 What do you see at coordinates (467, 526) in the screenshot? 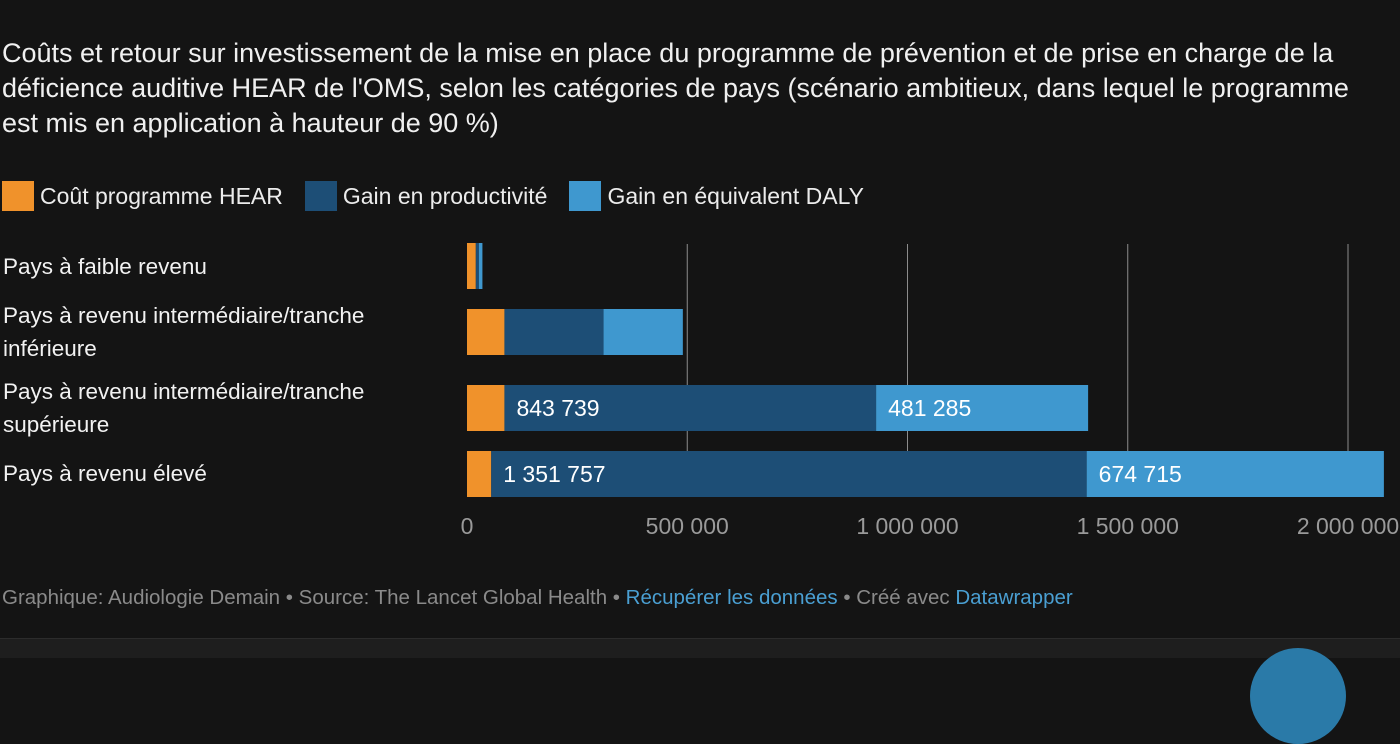
I see `x-tick-label-0: 0` at bounding box center [467, 526].